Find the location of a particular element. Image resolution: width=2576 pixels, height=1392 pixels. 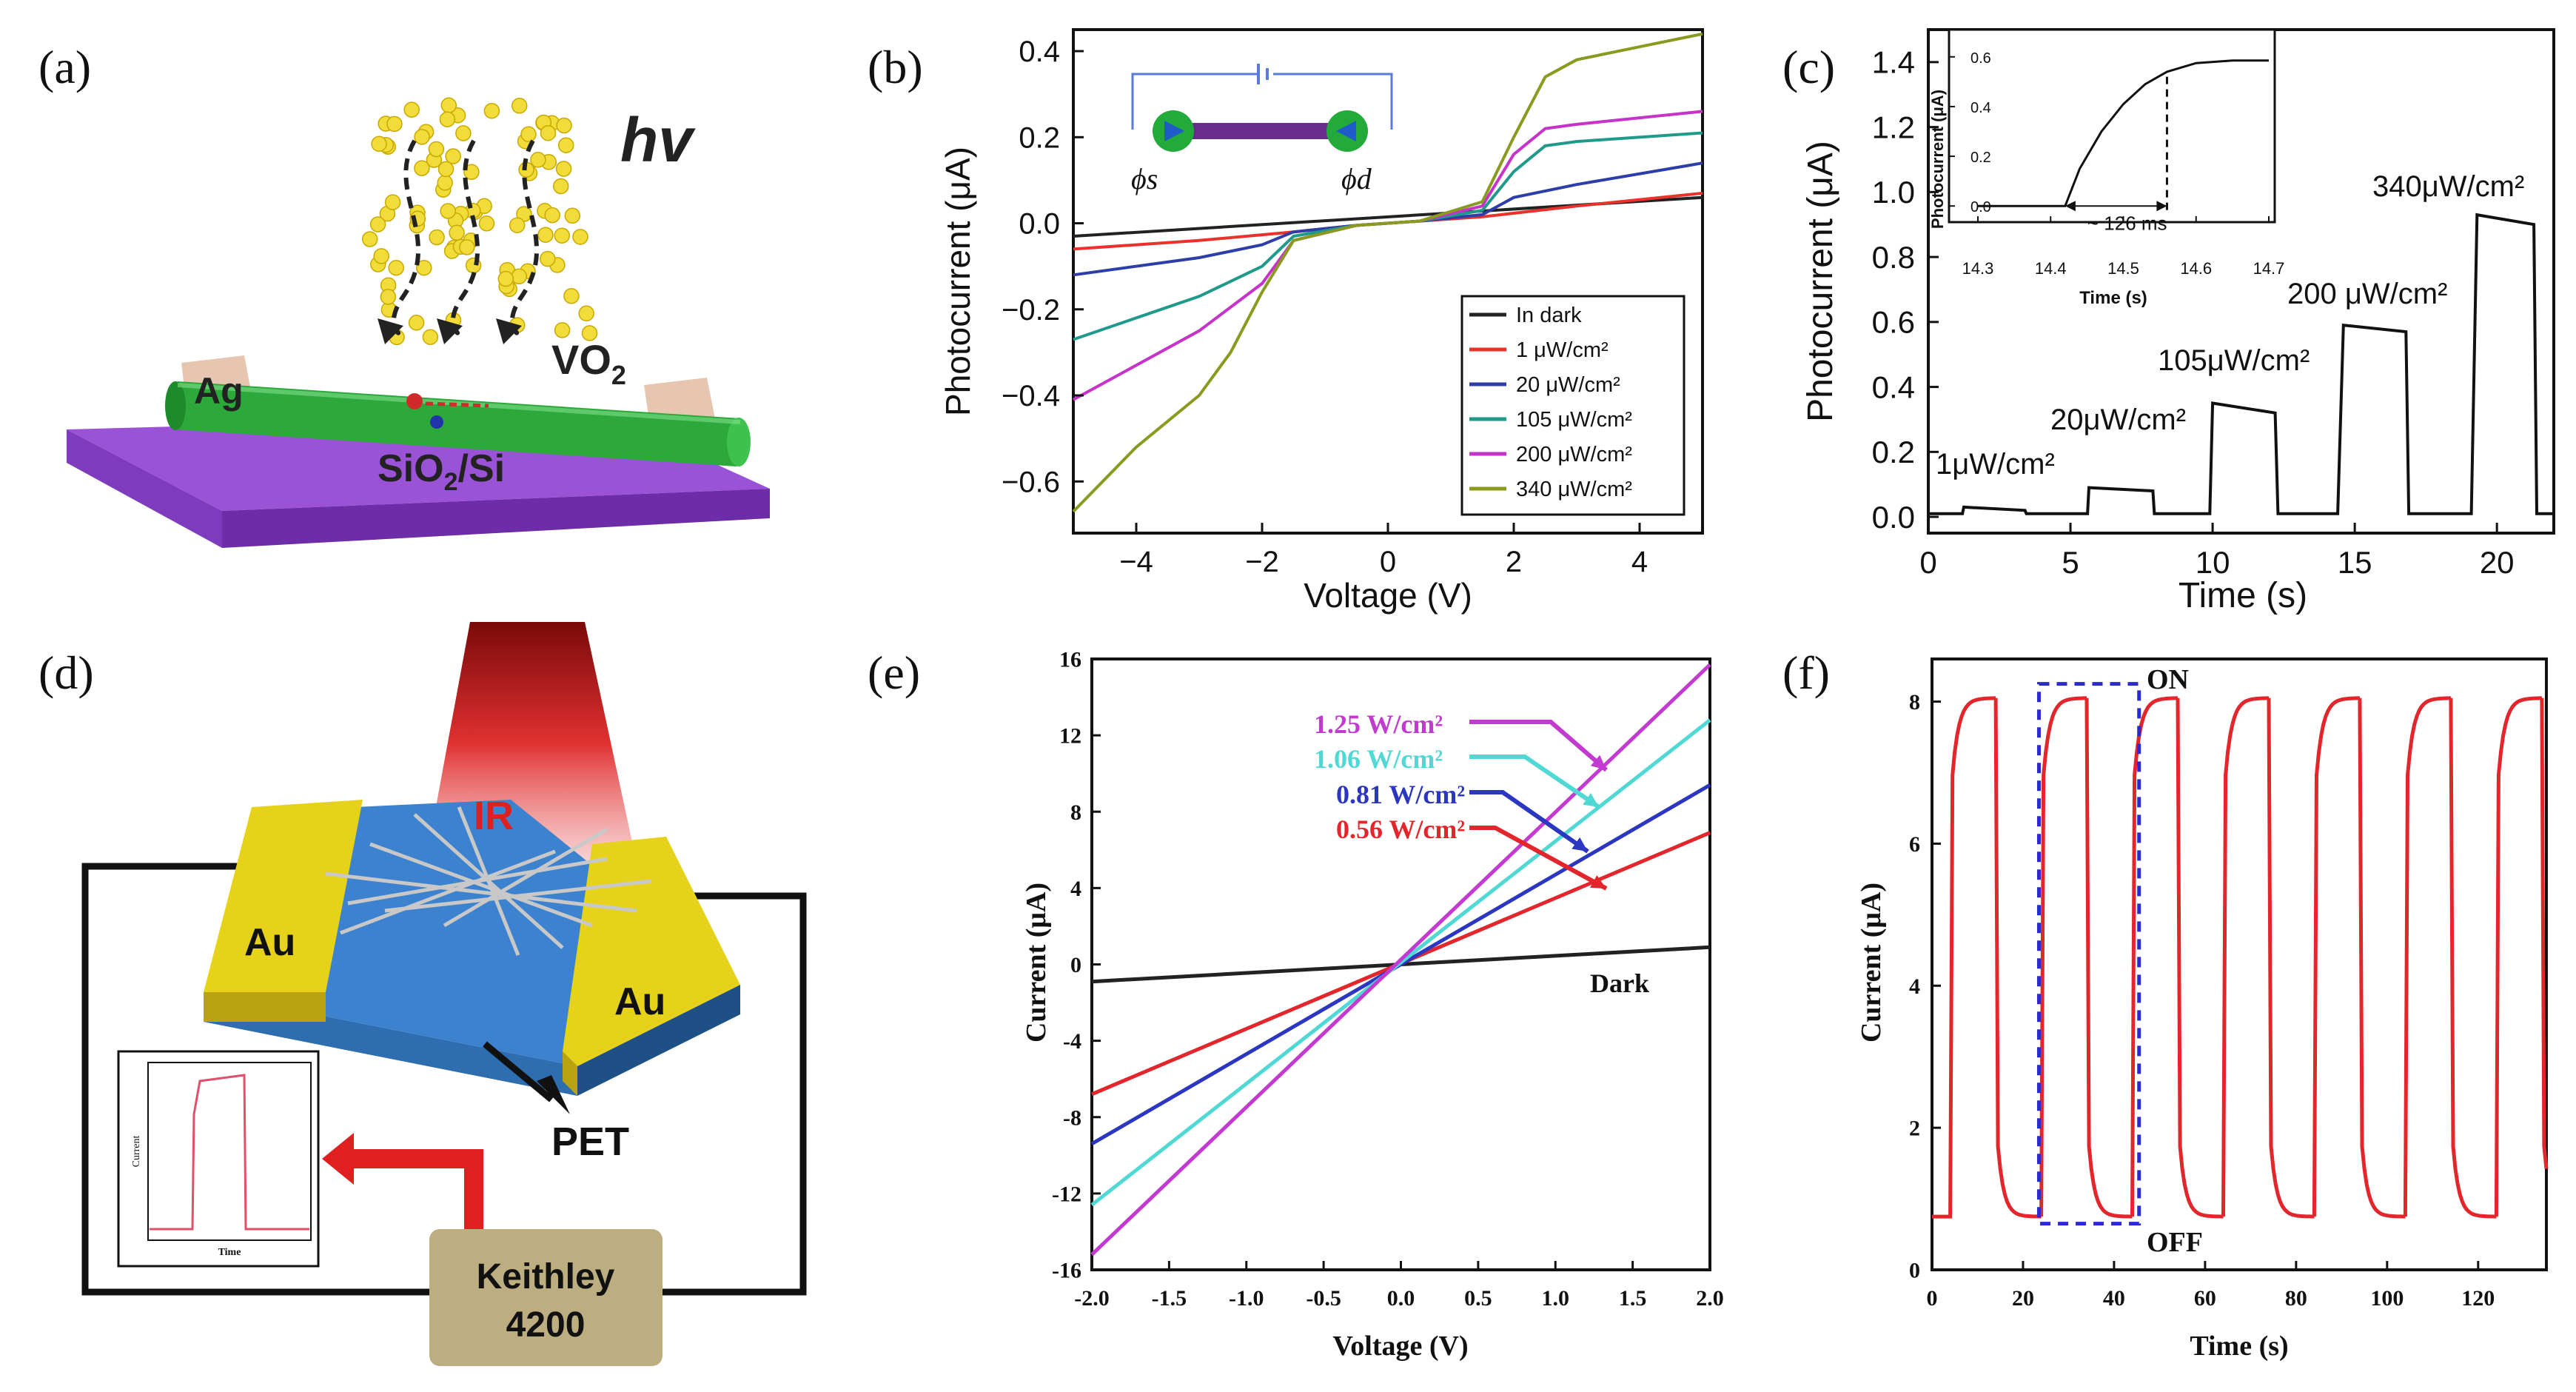

circuit-nanowire is located at coordinates (1260, 131).